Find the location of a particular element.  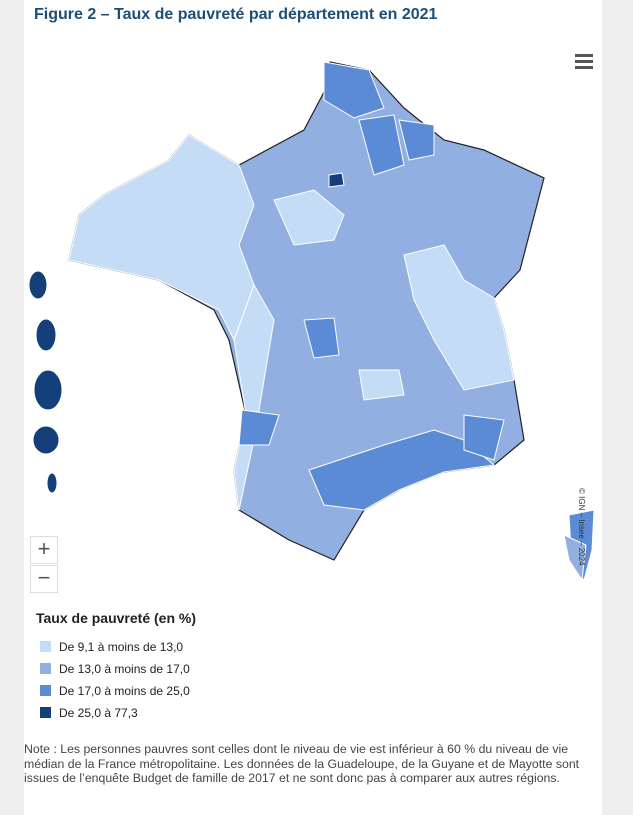

legend-item: De 9,1 à moins de 13,0 is located at coordinates (111, 647).